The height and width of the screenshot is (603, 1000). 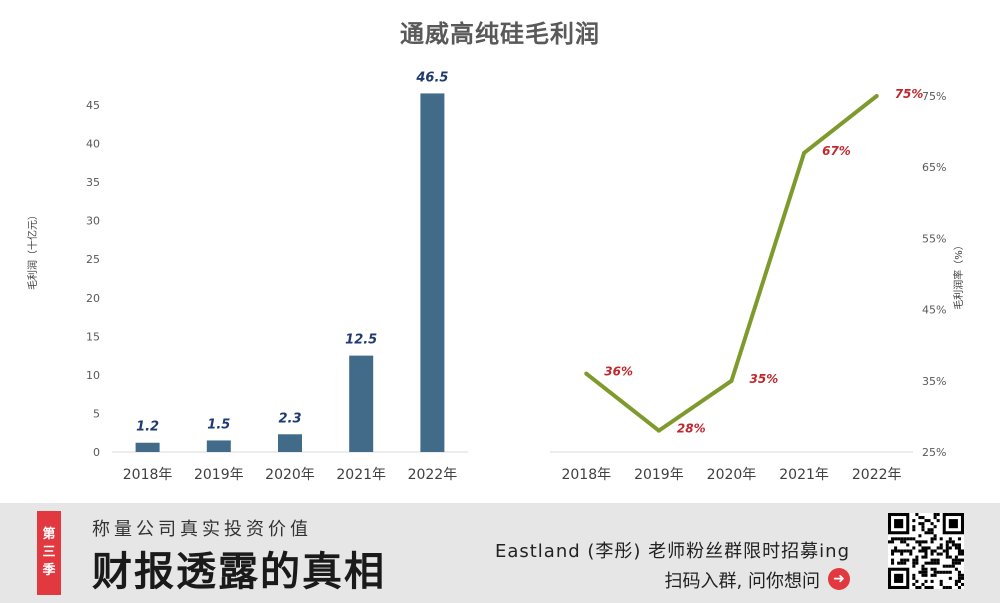 I want to click on bar-y-tick: 25, so click(x=93, y=259).